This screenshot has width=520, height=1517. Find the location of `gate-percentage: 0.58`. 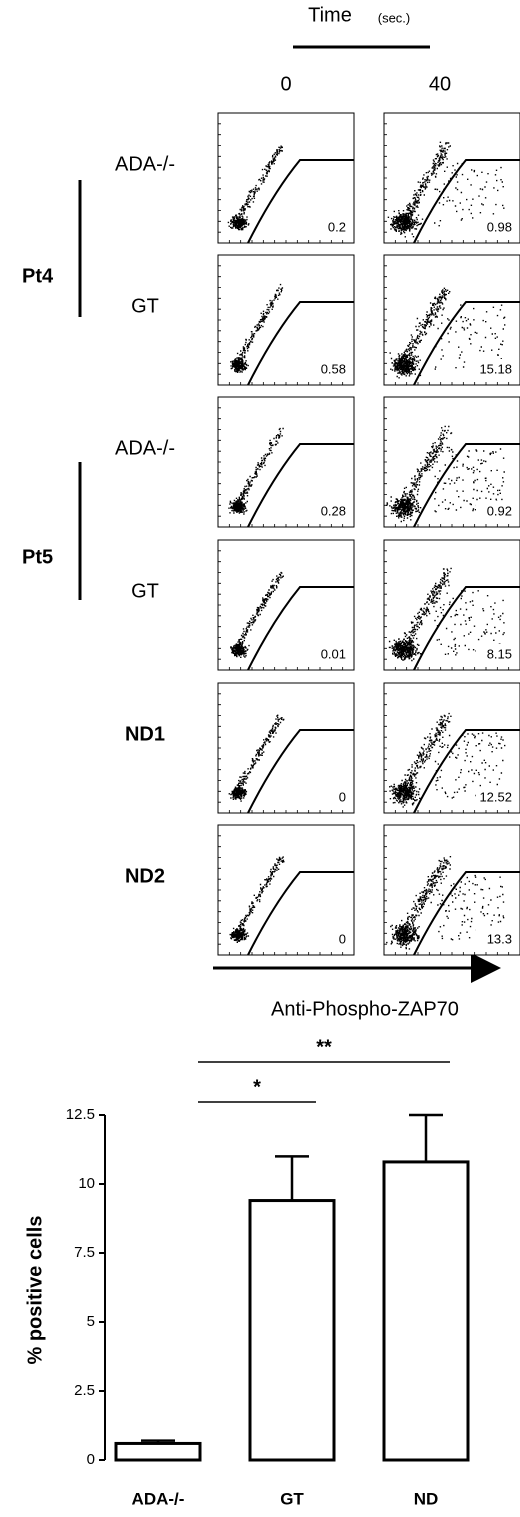

gate-percentage: 0.58 is located at coordinates (333, 368).